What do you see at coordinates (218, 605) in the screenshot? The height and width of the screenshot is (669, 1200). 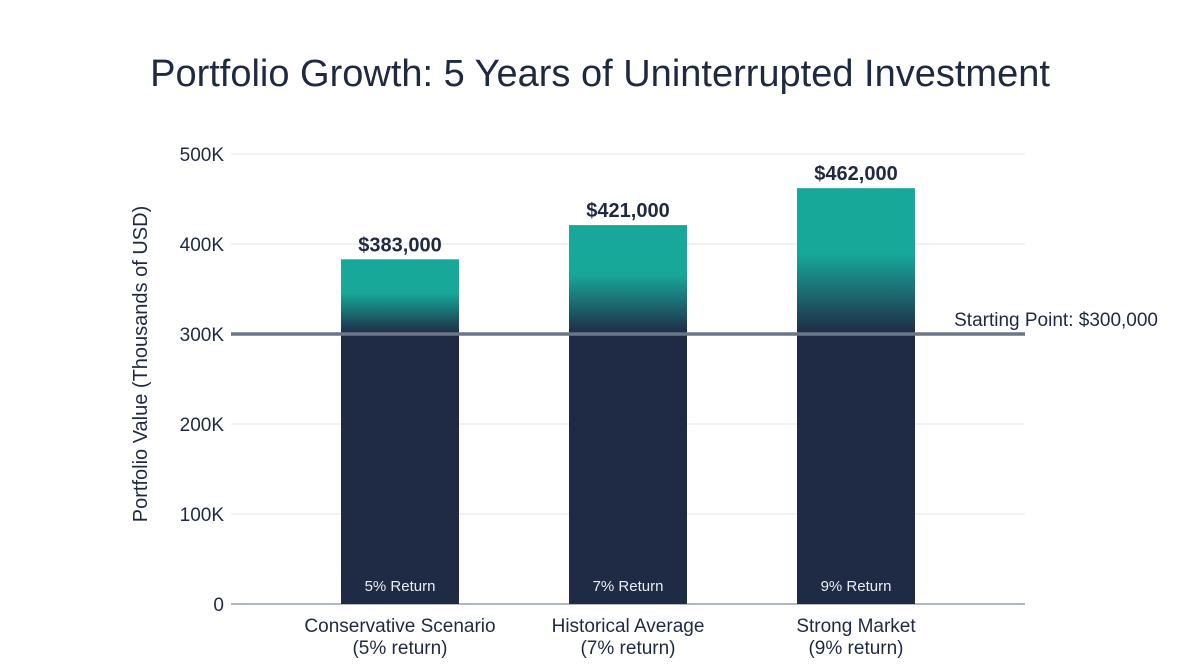 I see `y-tick-label: 0` at bounding box center [218, 605].